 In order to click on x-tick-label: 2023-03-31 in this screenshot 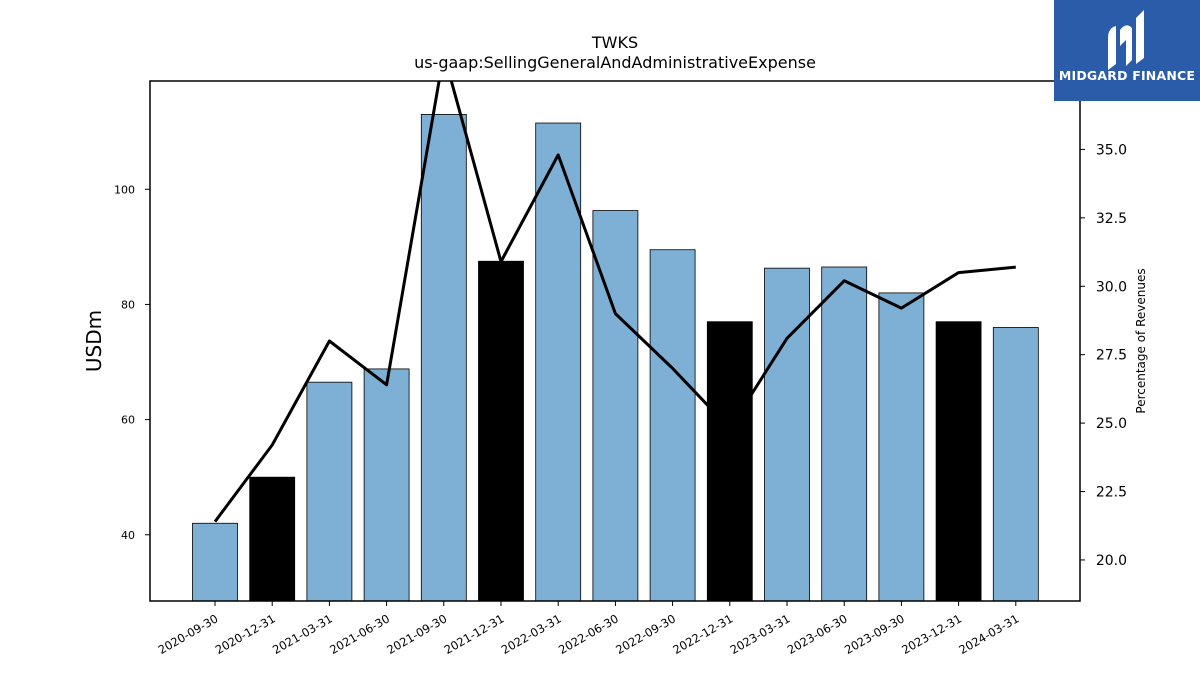, I will do `click(760, 634)`.